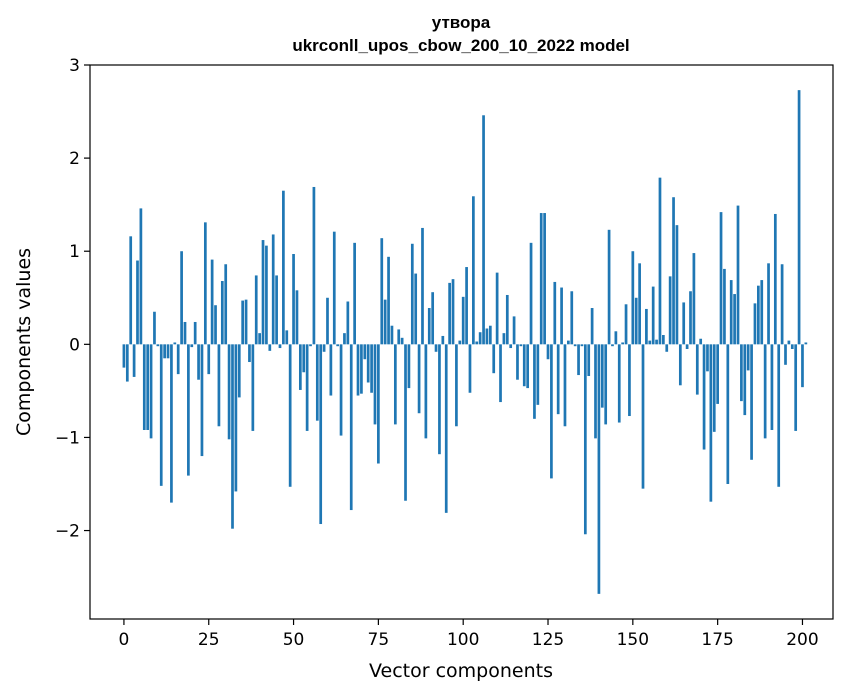  I want to click on x-tick-label: 50, so click(294, 640).